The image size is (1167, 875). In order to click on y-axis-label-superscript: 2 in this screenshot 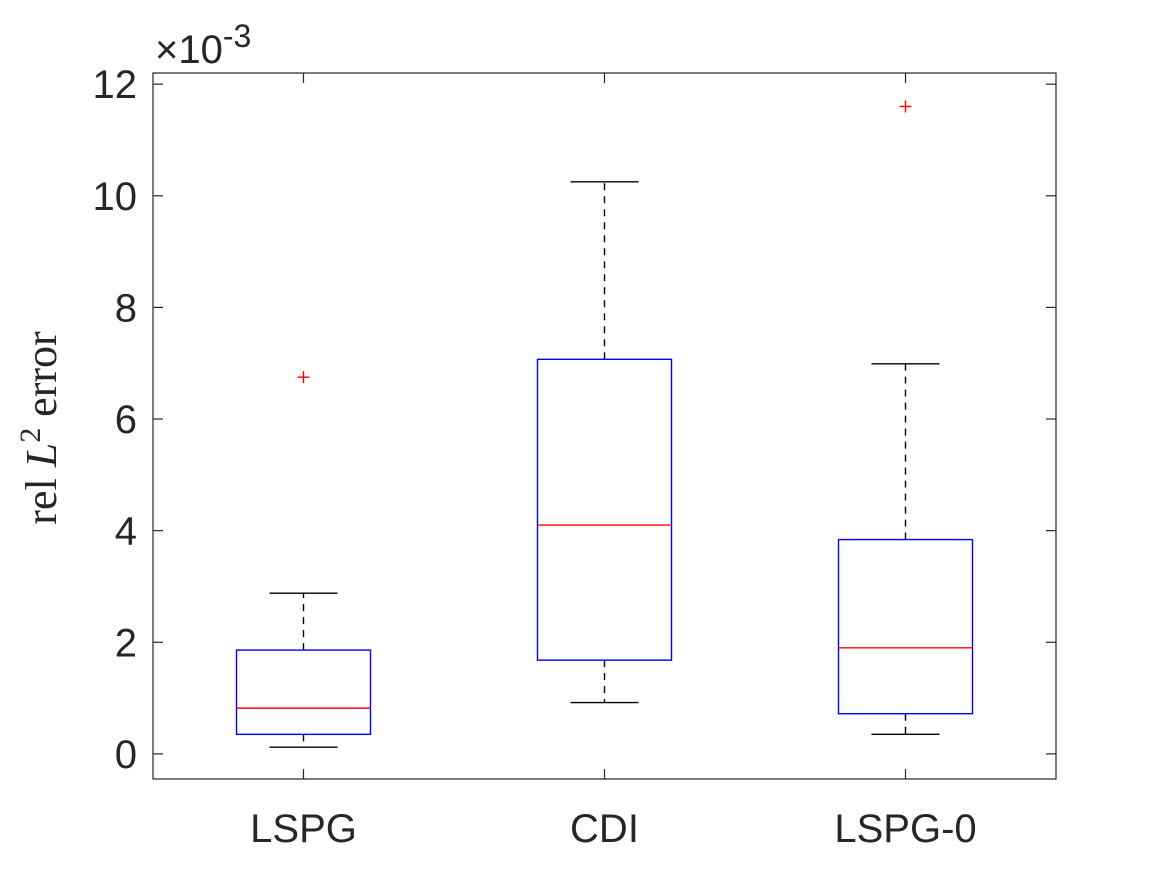, I will do `click(30, 435)`.